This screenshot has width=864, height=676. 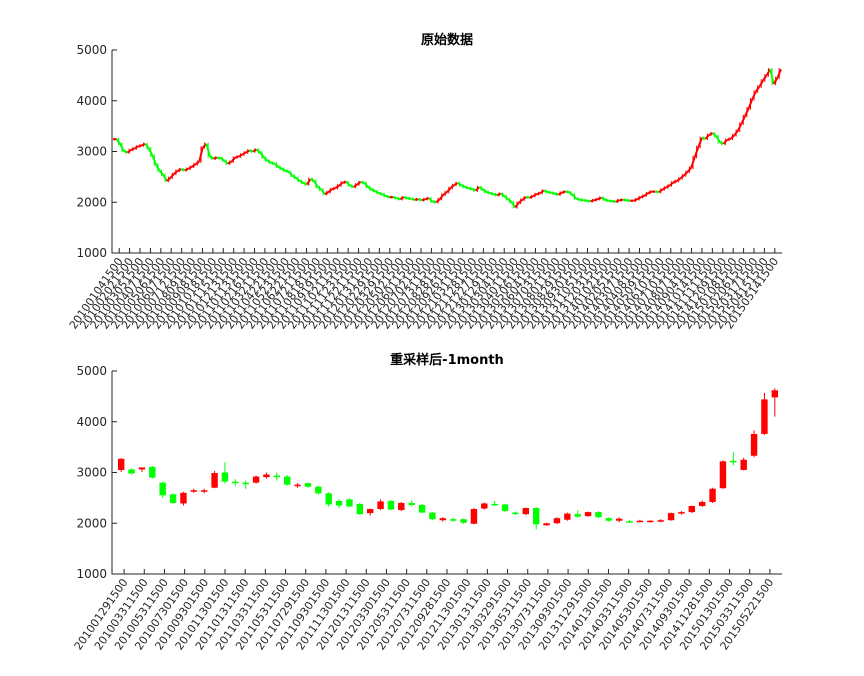 What do you see at coordinates (91, 50) in the screenshot?
I see `y-tick-label: 5000` at bounding box center [91, 50].